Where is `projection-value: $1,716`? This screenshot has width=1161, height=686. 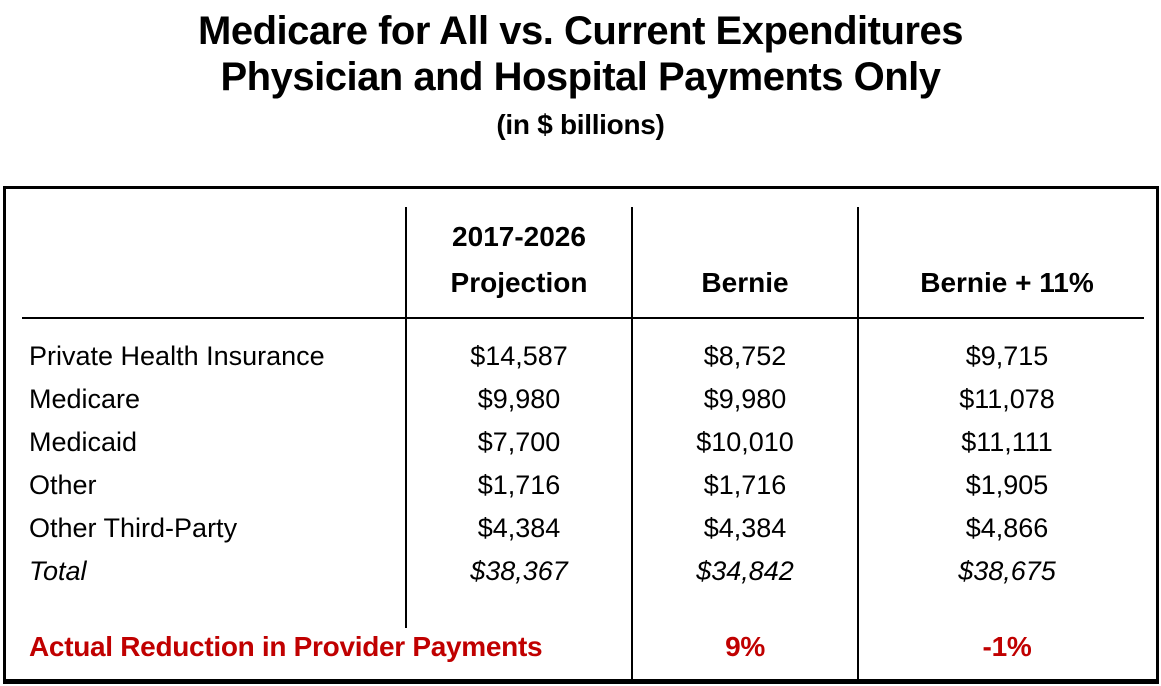
projection-value: $1,716 is located at coordinates (519, 485).